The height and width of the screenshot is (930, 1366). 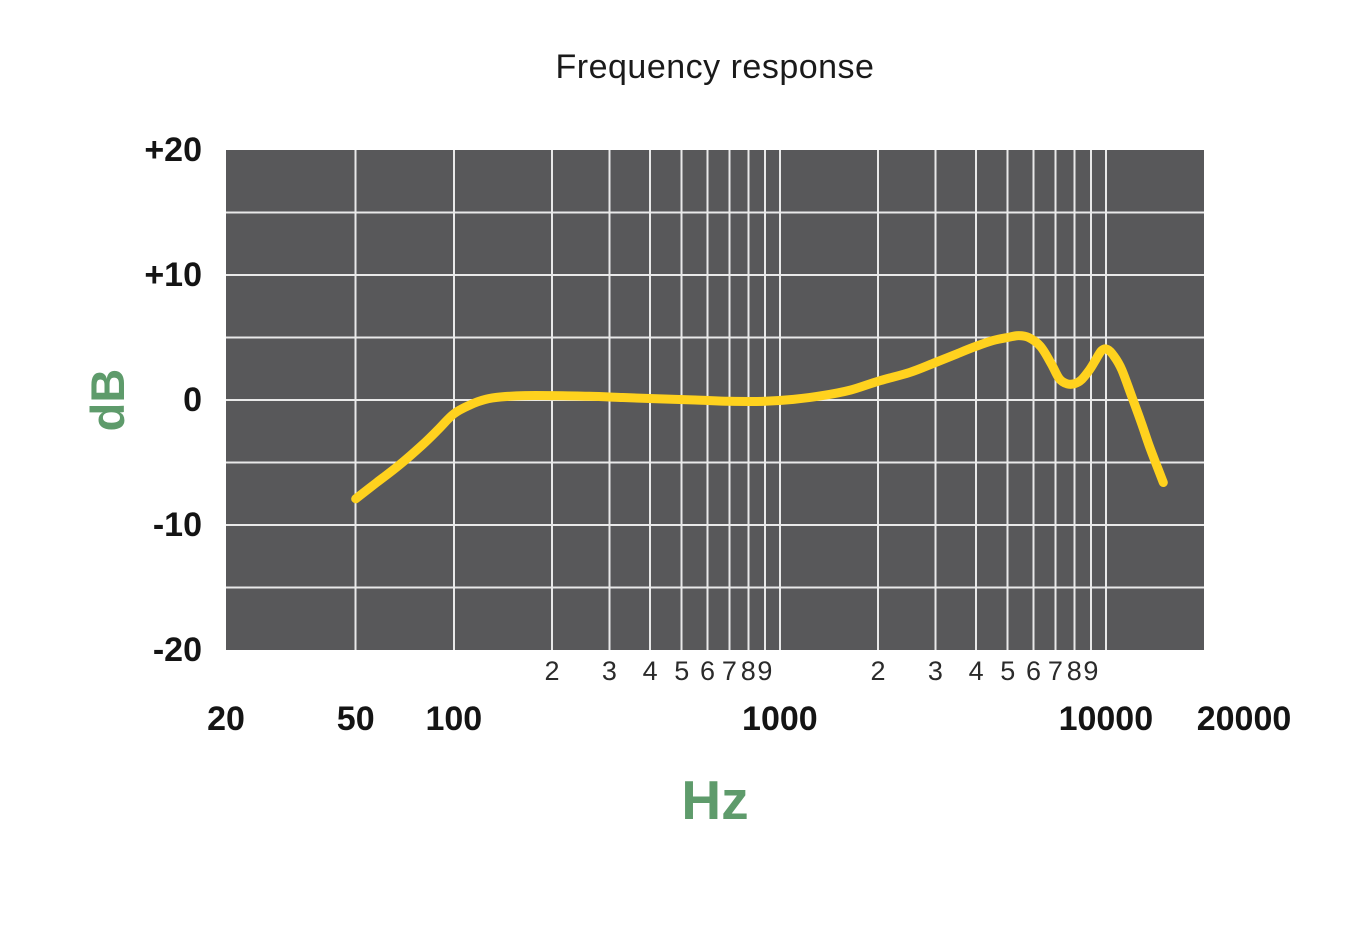 I want to click on x-major-tick-label: 20000, so click(x=1244, y=719).